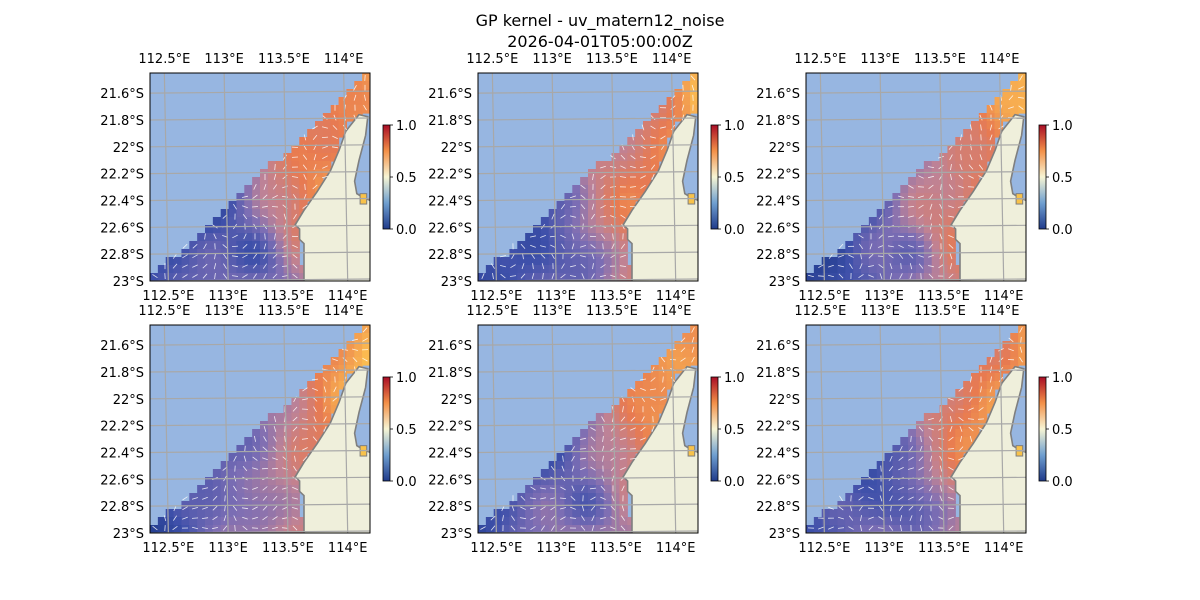 This screenshot has width=1200, height=600. Describe the element at coordinates (916, 505) in the screenshot. I see `gridline-parallel` at that location.